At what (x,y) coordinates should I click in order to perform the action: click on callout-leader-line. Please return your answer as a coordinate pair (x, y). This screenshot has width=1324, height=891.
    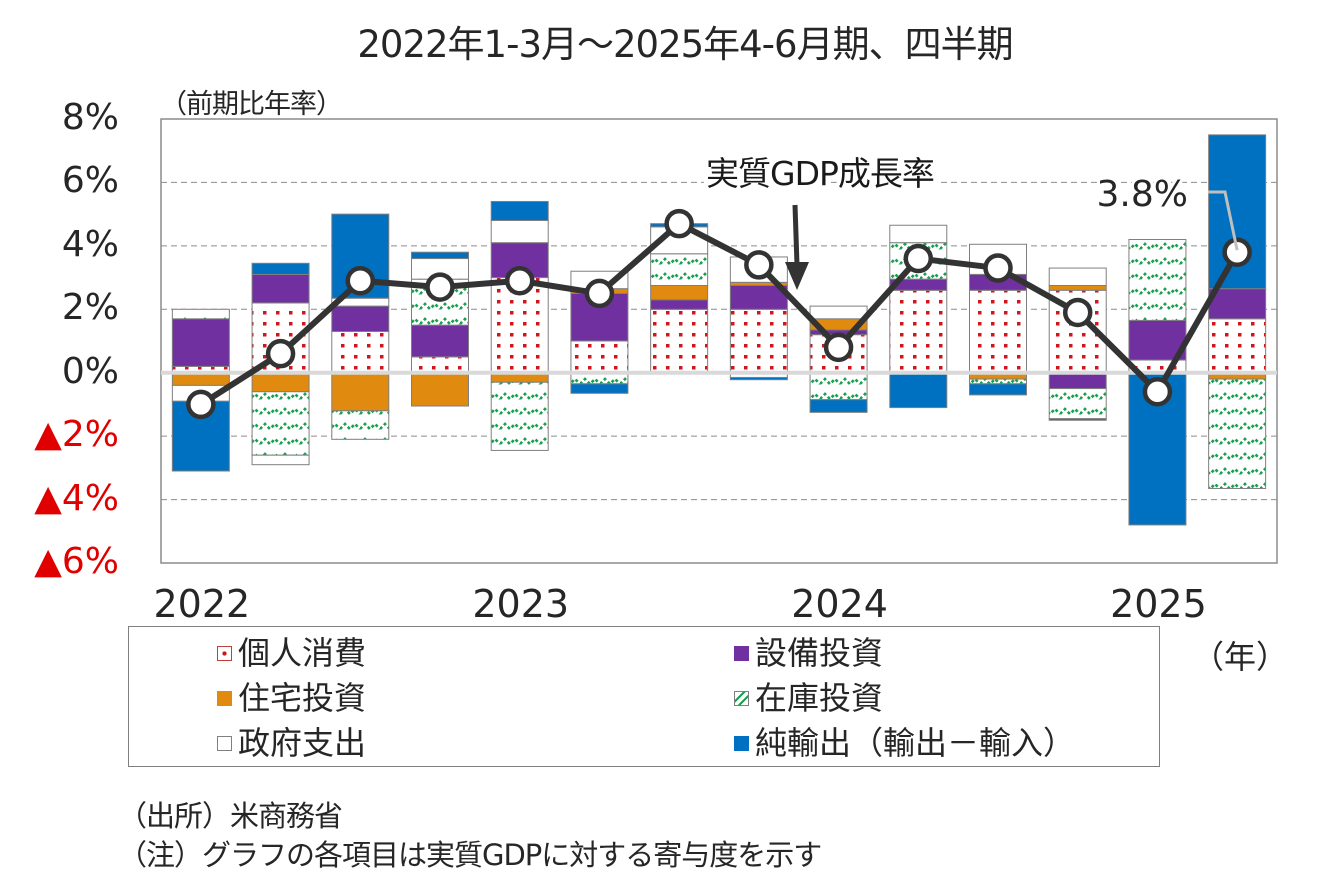
    Looking at the image, I should click on (1223, 220).